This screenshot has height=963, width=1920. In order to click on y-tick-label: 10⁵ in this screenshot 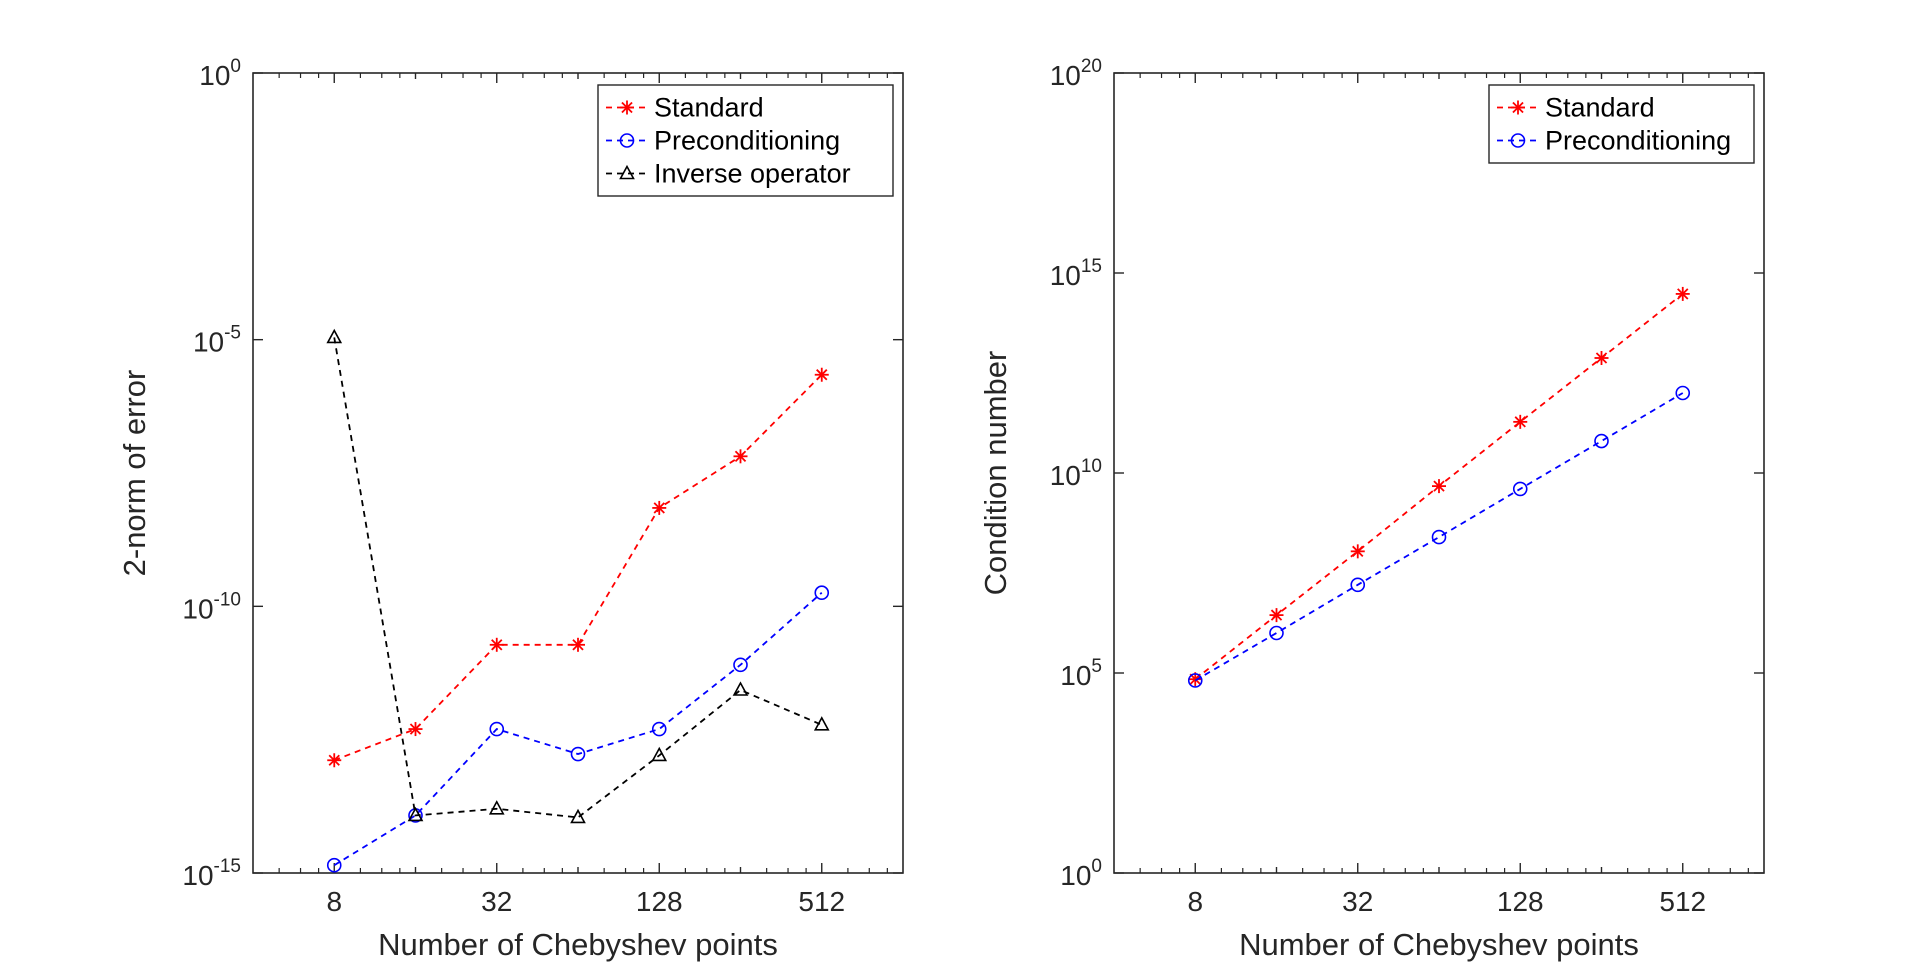, I will do `click(1081, 673)`.